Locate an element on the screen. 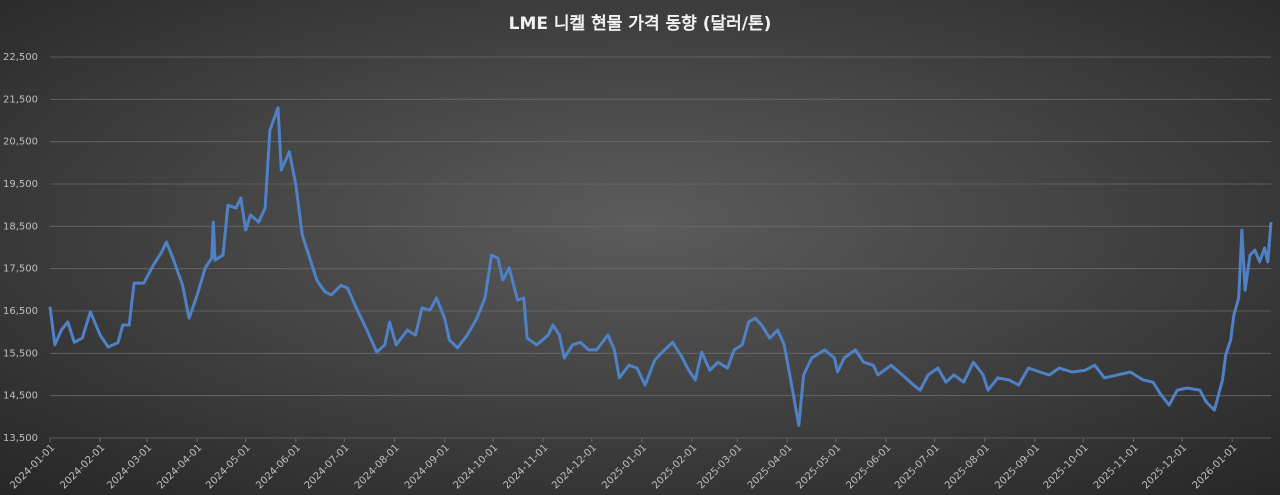 This screenshot has width=1280, height=495. y-tick-label: 19,500 is located at coordinates (20, 184).